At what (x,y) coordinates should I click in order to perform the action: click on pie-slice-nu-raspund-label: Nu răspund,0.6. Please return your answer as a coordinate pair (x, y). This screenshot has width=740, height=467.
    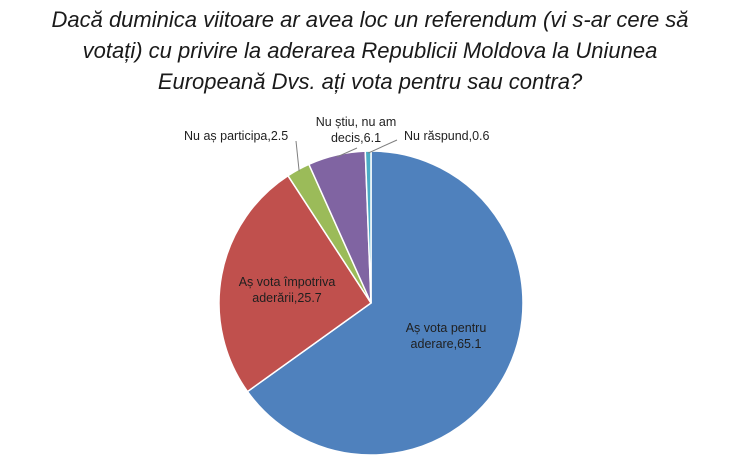
    Looking at the image, I should click on (447, 136).